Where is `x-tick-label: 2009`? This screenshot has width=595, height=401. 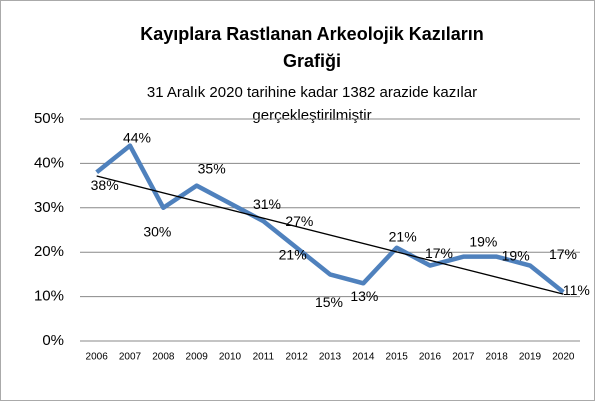 x-tick-label: 2009 is located at coordinates (197, 357).